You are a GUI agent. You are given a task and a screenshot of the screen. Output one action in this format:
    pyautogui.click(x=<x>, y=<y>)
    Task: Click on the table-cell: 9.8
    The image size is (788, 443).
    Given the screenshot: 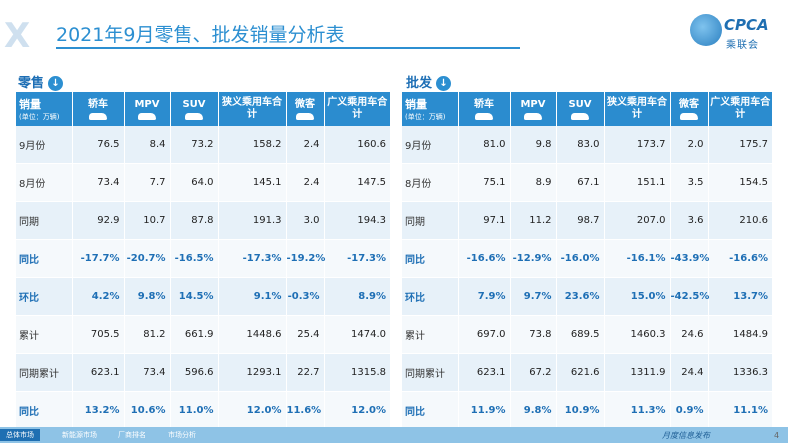 What is the action you would take?
    pyautogui.click(x=533, y=145)
    